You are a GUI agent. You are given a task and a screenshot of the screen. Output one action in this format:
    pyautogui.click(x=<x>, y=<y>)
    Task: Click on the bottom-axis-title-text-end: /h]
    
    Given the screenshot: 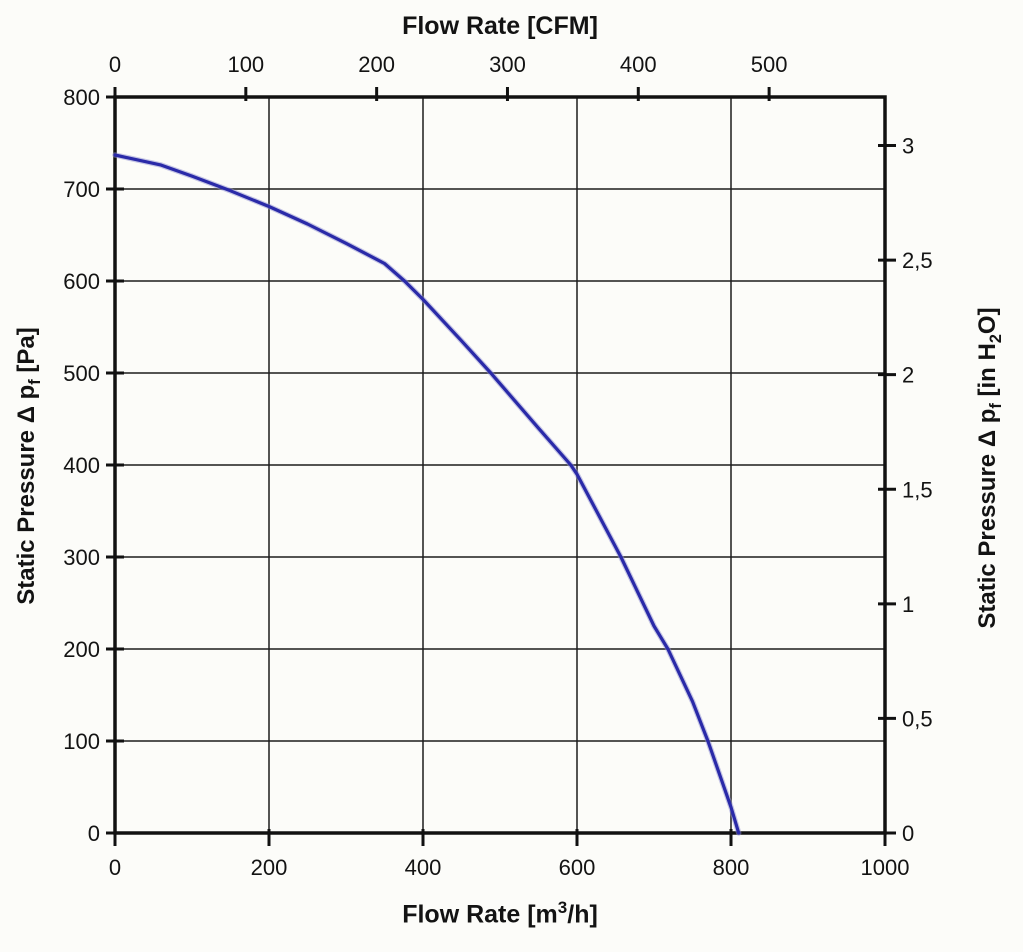 What is the action you would take?
    pyautogui.click(x=582, y=914)
    